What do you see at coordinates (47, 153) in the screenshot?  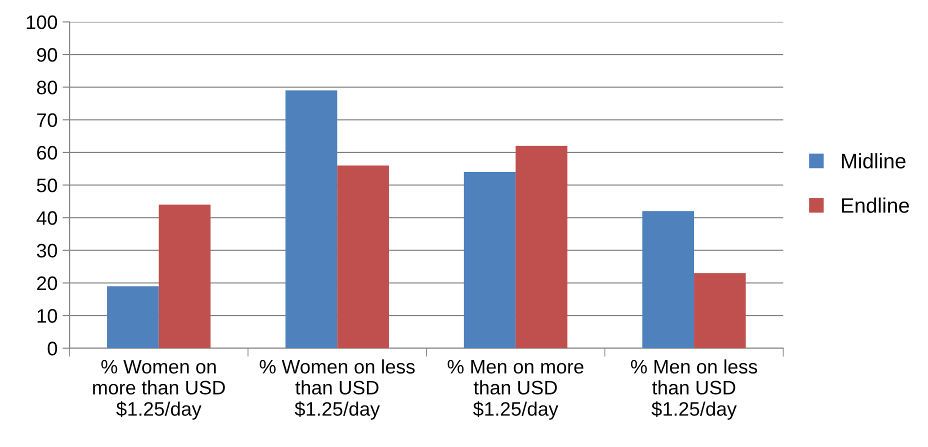 I see `y-tick-label: 60` at bounding box center [47, 153].